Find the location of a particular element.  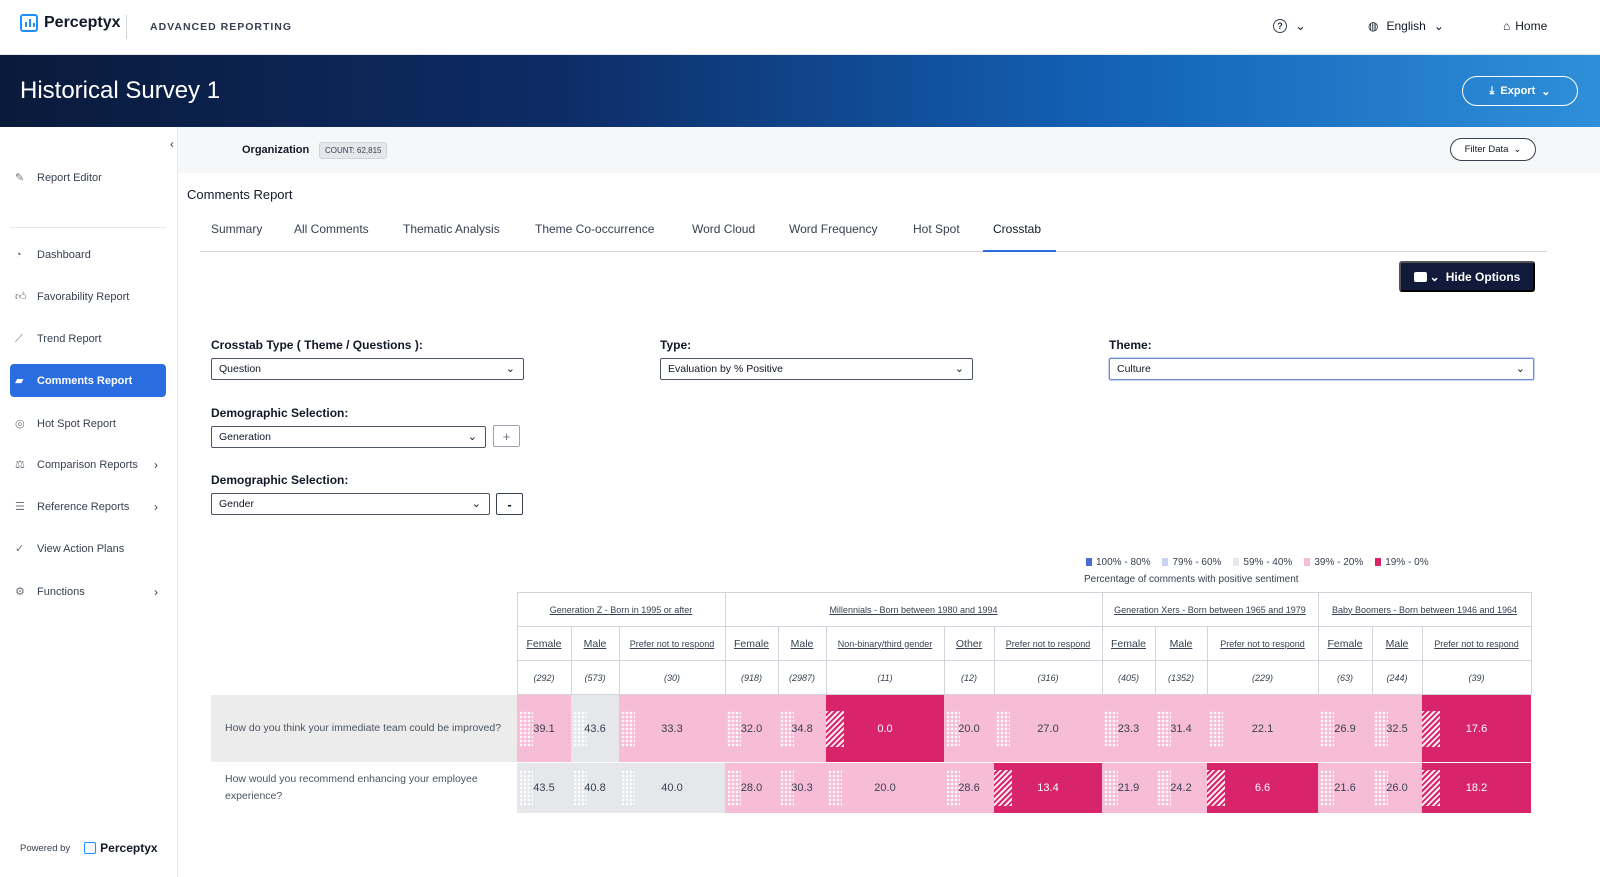

value-cell: 17.6 is located at coordinates (1476, 728).